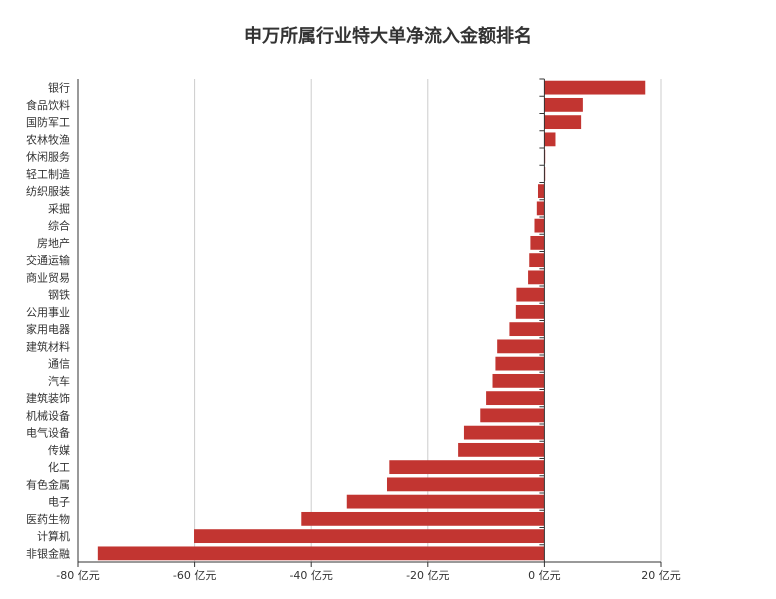  What do you see at coordinates (48, 519) in the screenshot?
I see `category-label: 医药生物` at bounding box center [48, 519].